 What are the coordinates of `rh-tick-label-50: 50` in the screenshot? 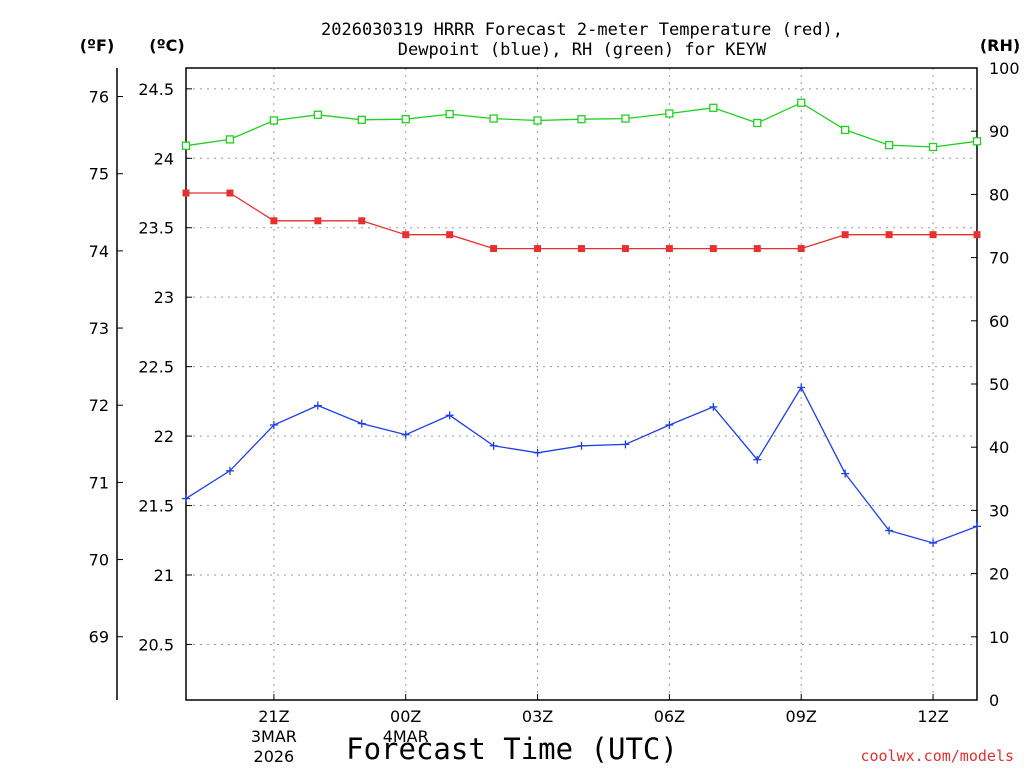 It's located at (999, 384).